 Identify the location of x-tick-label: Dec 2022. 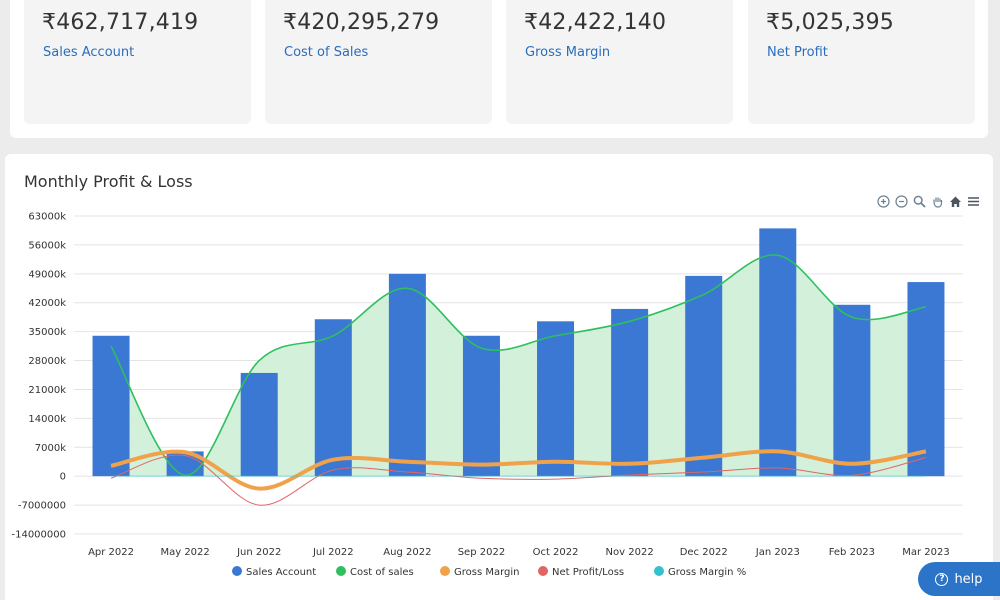
(704, 552).